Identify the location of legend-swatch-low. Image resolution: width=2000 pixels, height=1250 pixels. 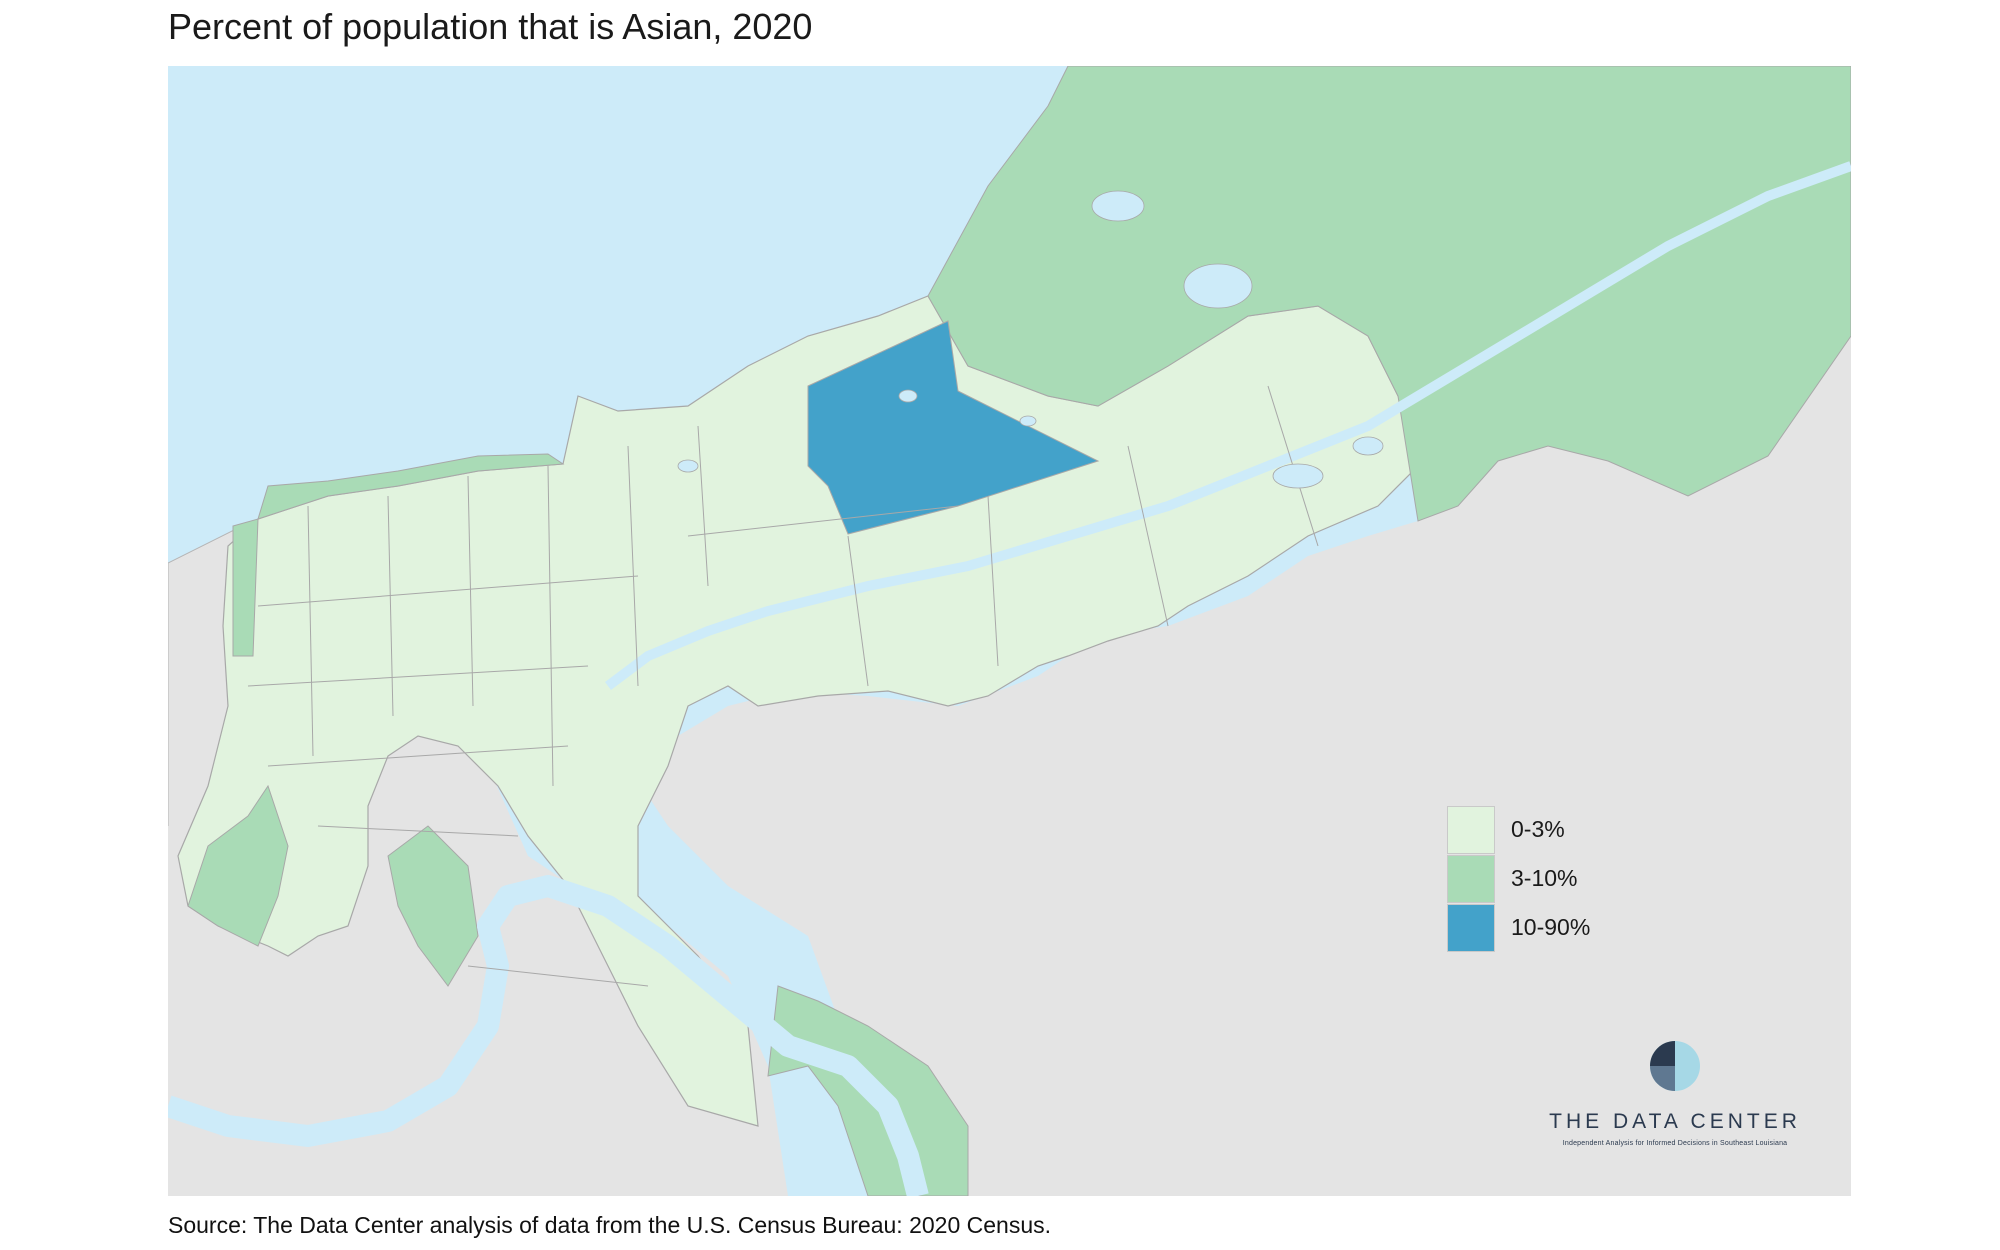
(1471, 829).